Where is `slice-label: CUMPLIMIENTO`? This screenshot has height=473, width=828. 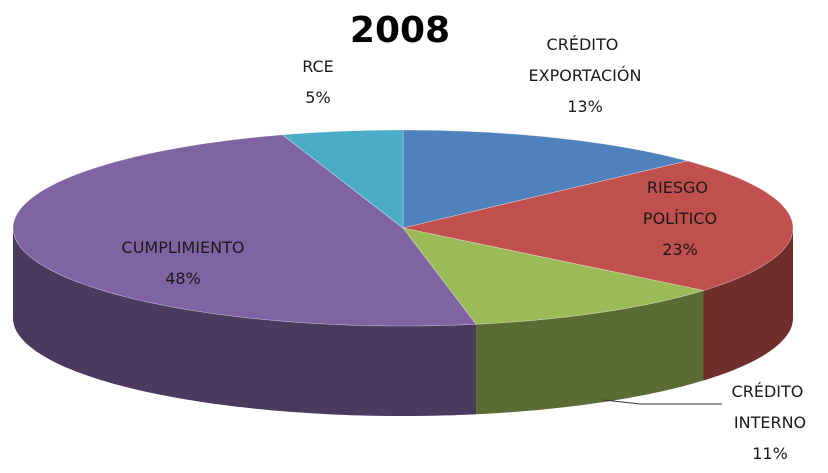
slice-label: CUMPLIMIENTO is located at coordinates (183, 247).